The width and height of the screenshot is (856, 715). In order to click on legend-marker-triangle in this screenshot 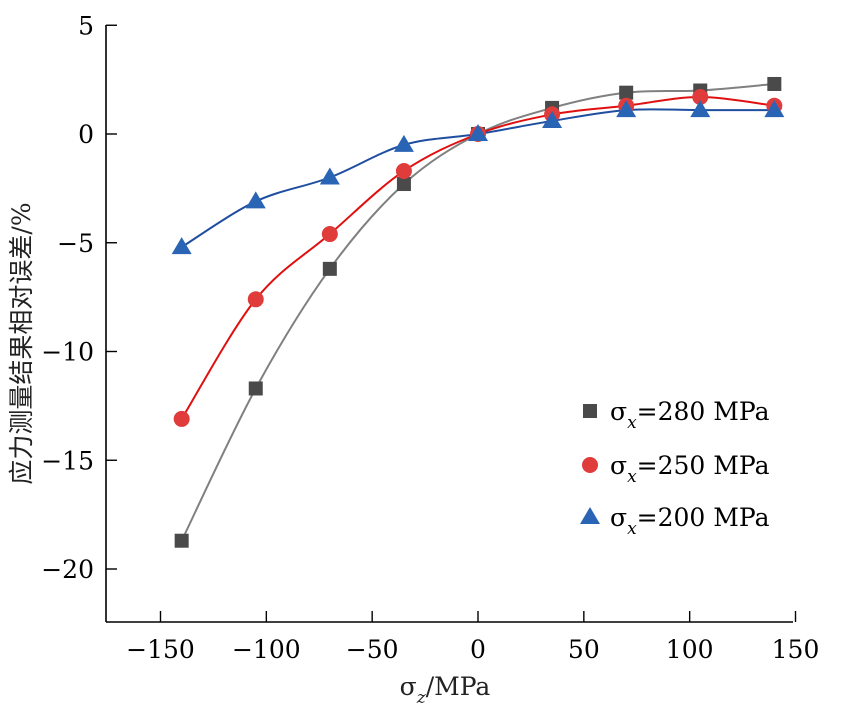, I will do `click(590, 515)`.